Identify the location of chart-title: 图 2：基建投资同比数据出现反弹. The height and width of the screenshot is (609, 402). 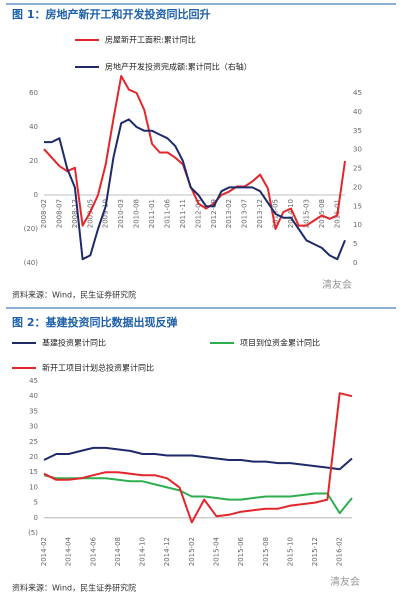
(94, 322).